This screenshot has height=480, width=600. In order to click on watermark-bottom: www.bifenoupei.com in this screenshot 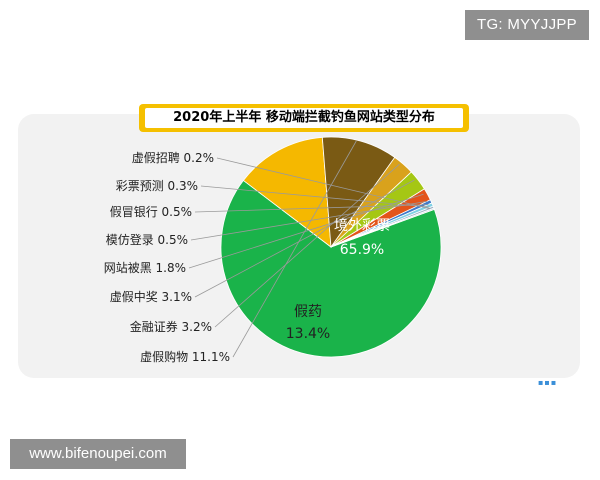, I will do `click(98, 454)`.